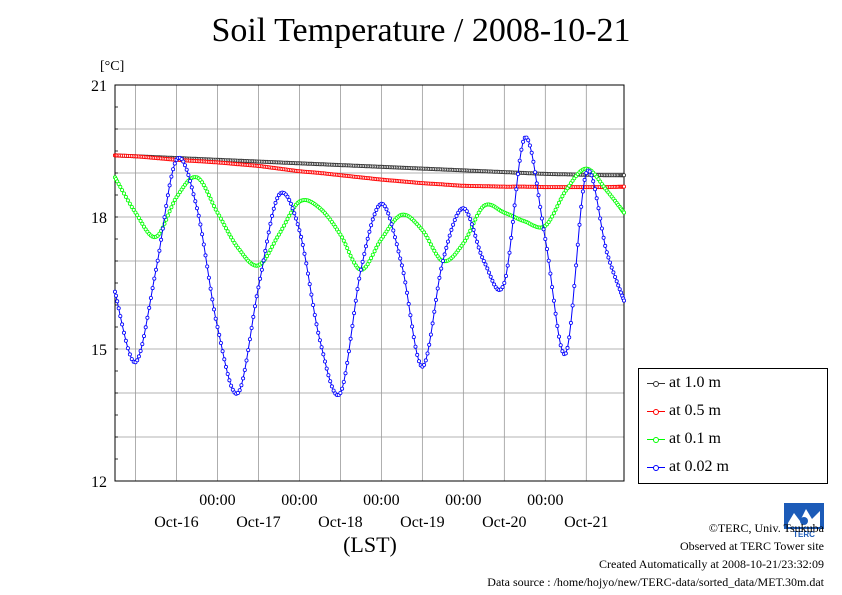 Image resolution: width=842 pixels, height=595 pixels. I want to click on y-tick-label: 12, so click(99, 482).